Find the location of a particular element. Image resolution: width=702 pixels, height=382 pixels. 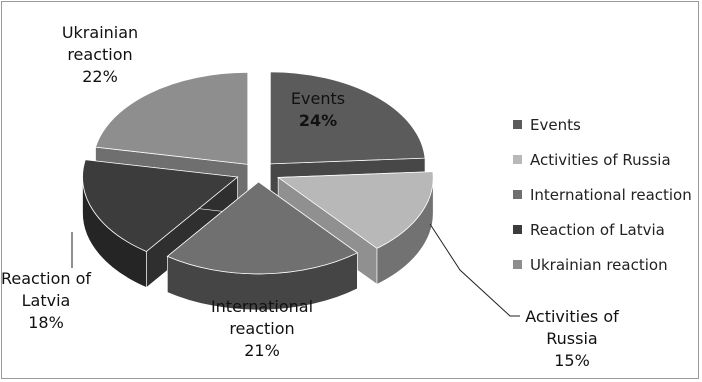

legend-item-activities-of-russia: Activities of Russia is located at coordinates (600, 160).